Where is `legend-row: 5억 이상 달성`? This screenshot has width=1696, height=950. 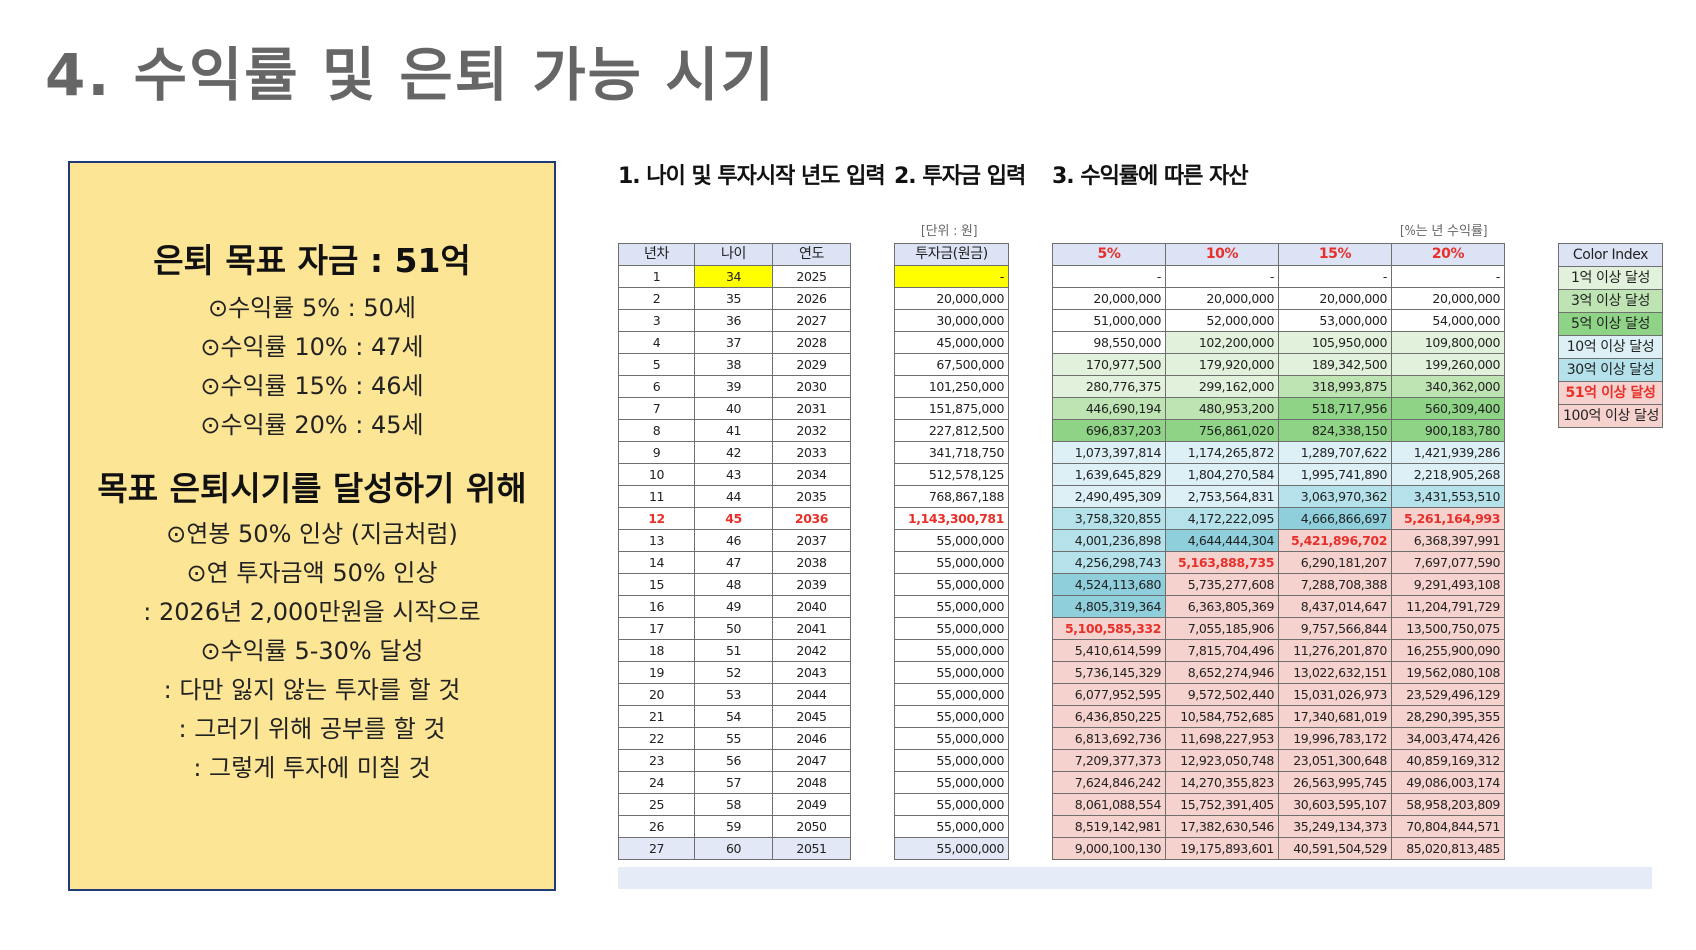
legend-row: 5억 이상 달성 is located at coordinates (1610, 324).